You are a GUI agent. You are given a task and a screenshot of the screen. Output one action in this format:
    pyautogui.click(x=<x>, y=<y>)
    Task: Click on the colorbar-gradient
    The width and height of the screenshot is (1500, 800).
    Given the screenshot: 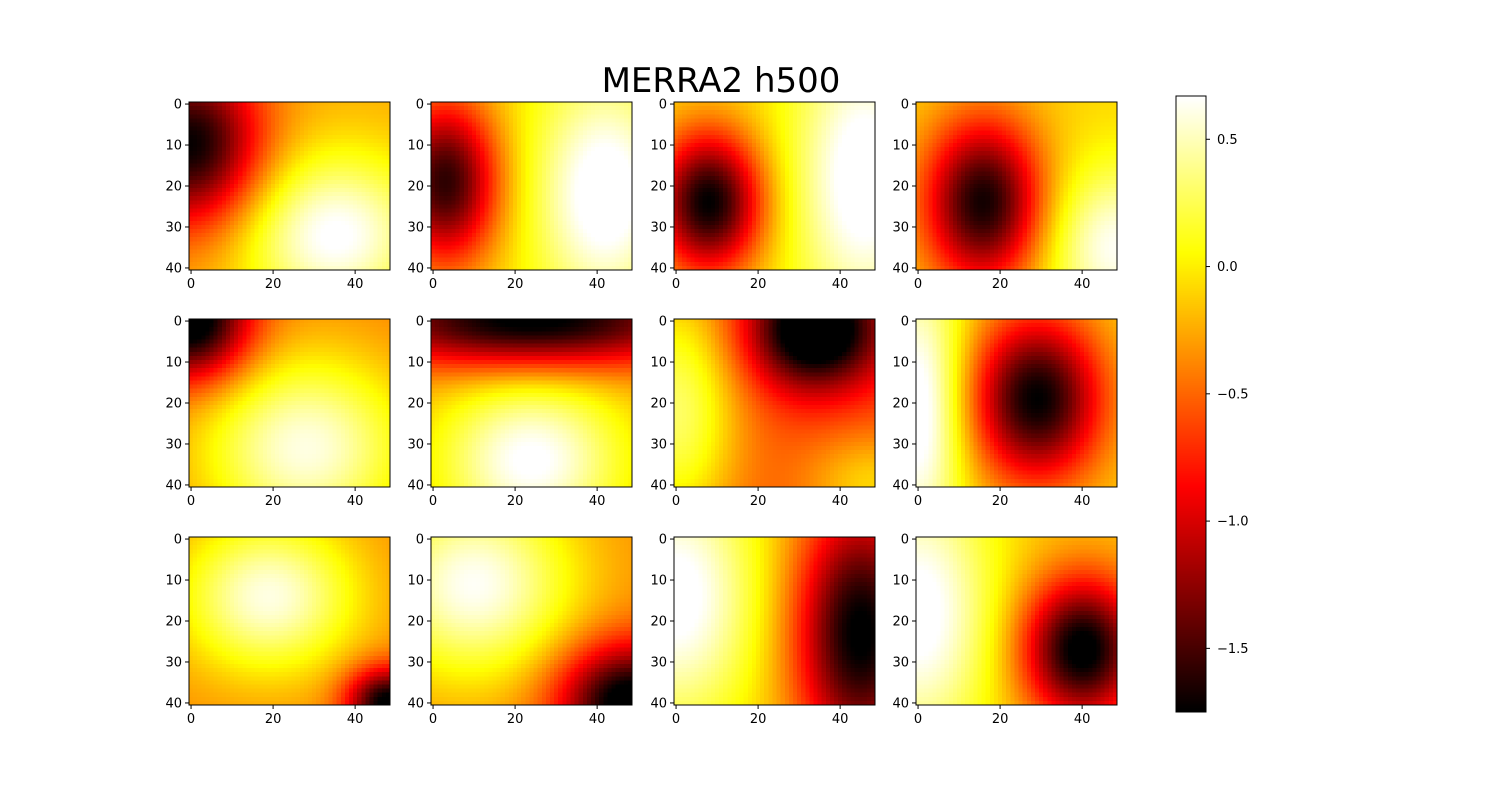 What is the action you would take?
    pyautogui.click(x=1191, y=404)
    